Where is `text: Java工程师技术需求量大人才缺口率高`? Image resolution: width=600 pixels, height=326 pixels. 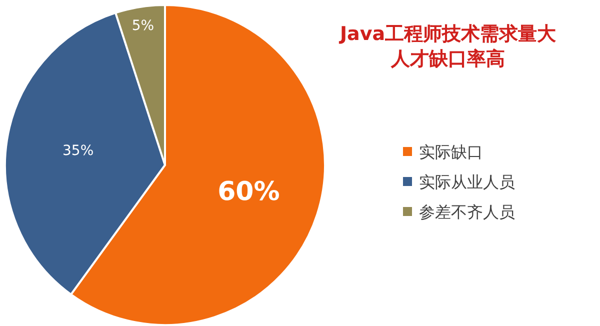
text: Java工程师技术需求量大人才缺口率高 is located at coordinates (448, 46).